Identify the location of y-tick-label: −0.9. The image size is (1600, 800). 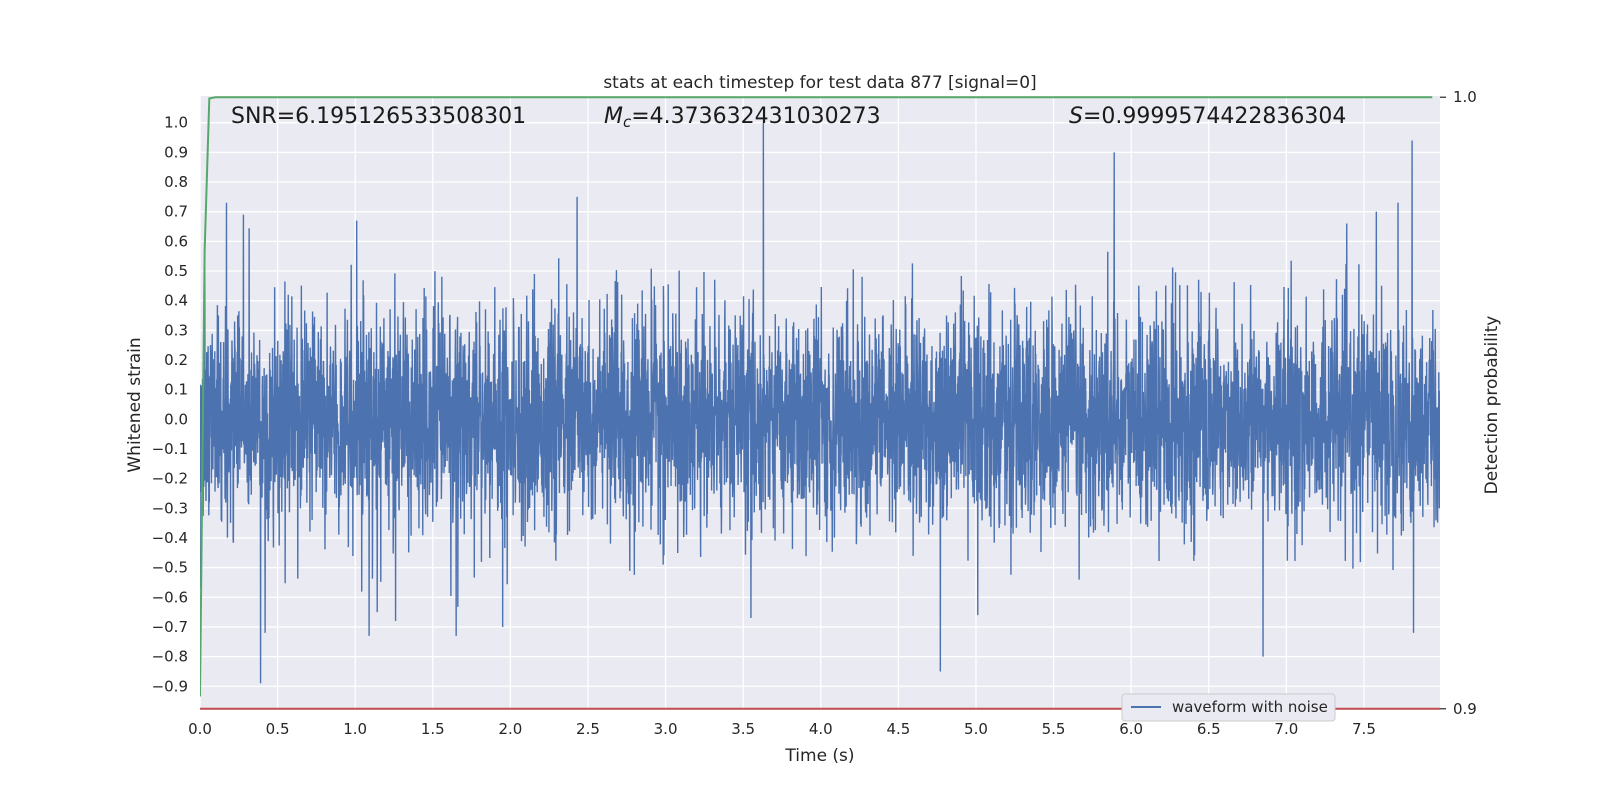
(170, 686).